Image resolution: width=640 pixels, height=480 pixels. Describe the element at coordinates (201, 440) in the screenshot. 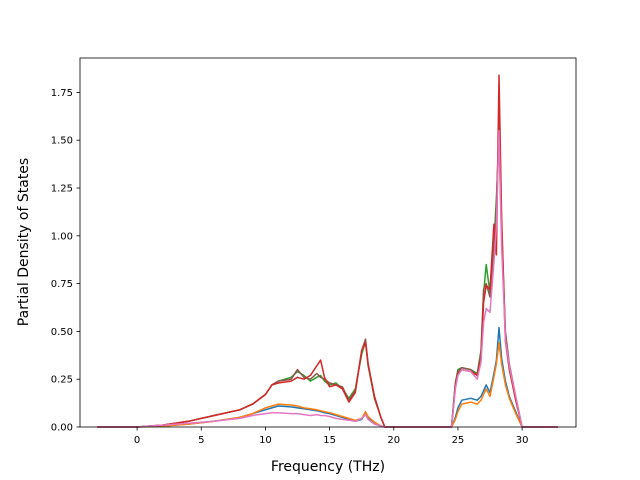

I see `x-tick-label: 5` at that location.